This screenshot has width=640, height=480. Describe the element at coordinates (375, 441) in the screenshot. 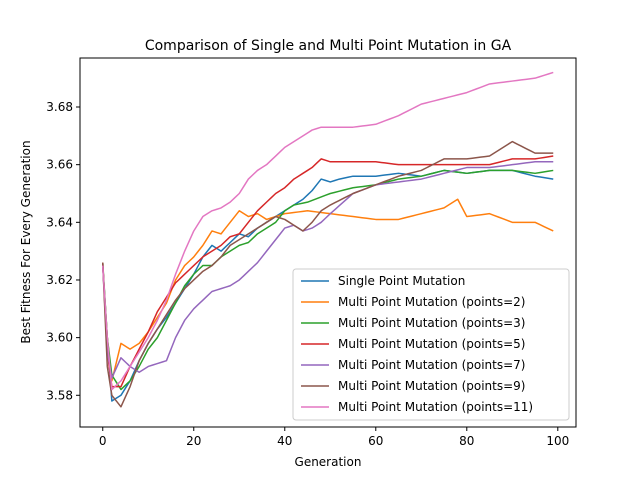

I see `x-tick-label: 60` at that location.